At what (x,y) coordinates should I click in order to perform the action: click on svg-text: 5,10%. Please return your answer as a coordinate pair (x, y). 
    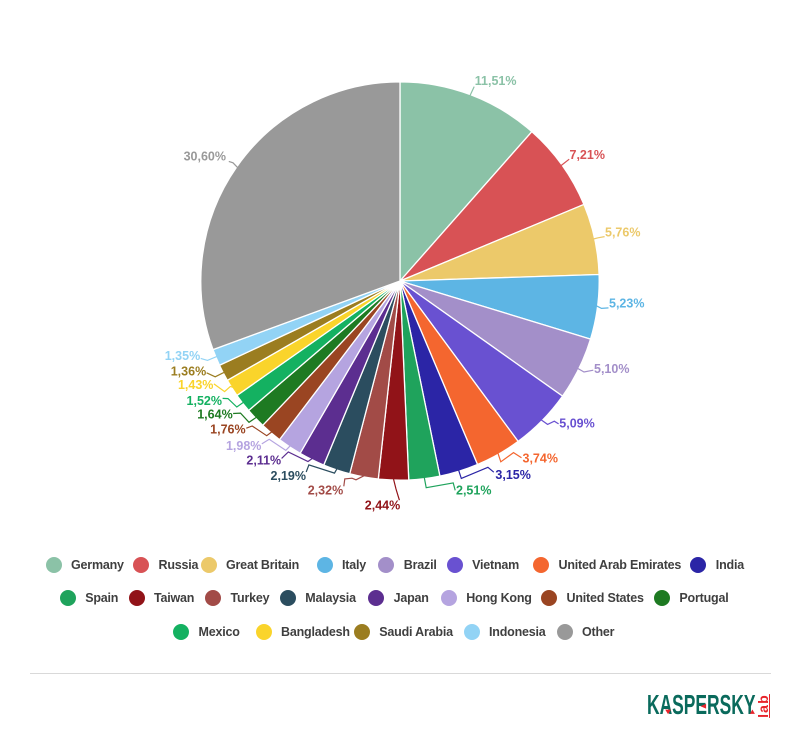
    Looking at the image, I should click on (611, 369).